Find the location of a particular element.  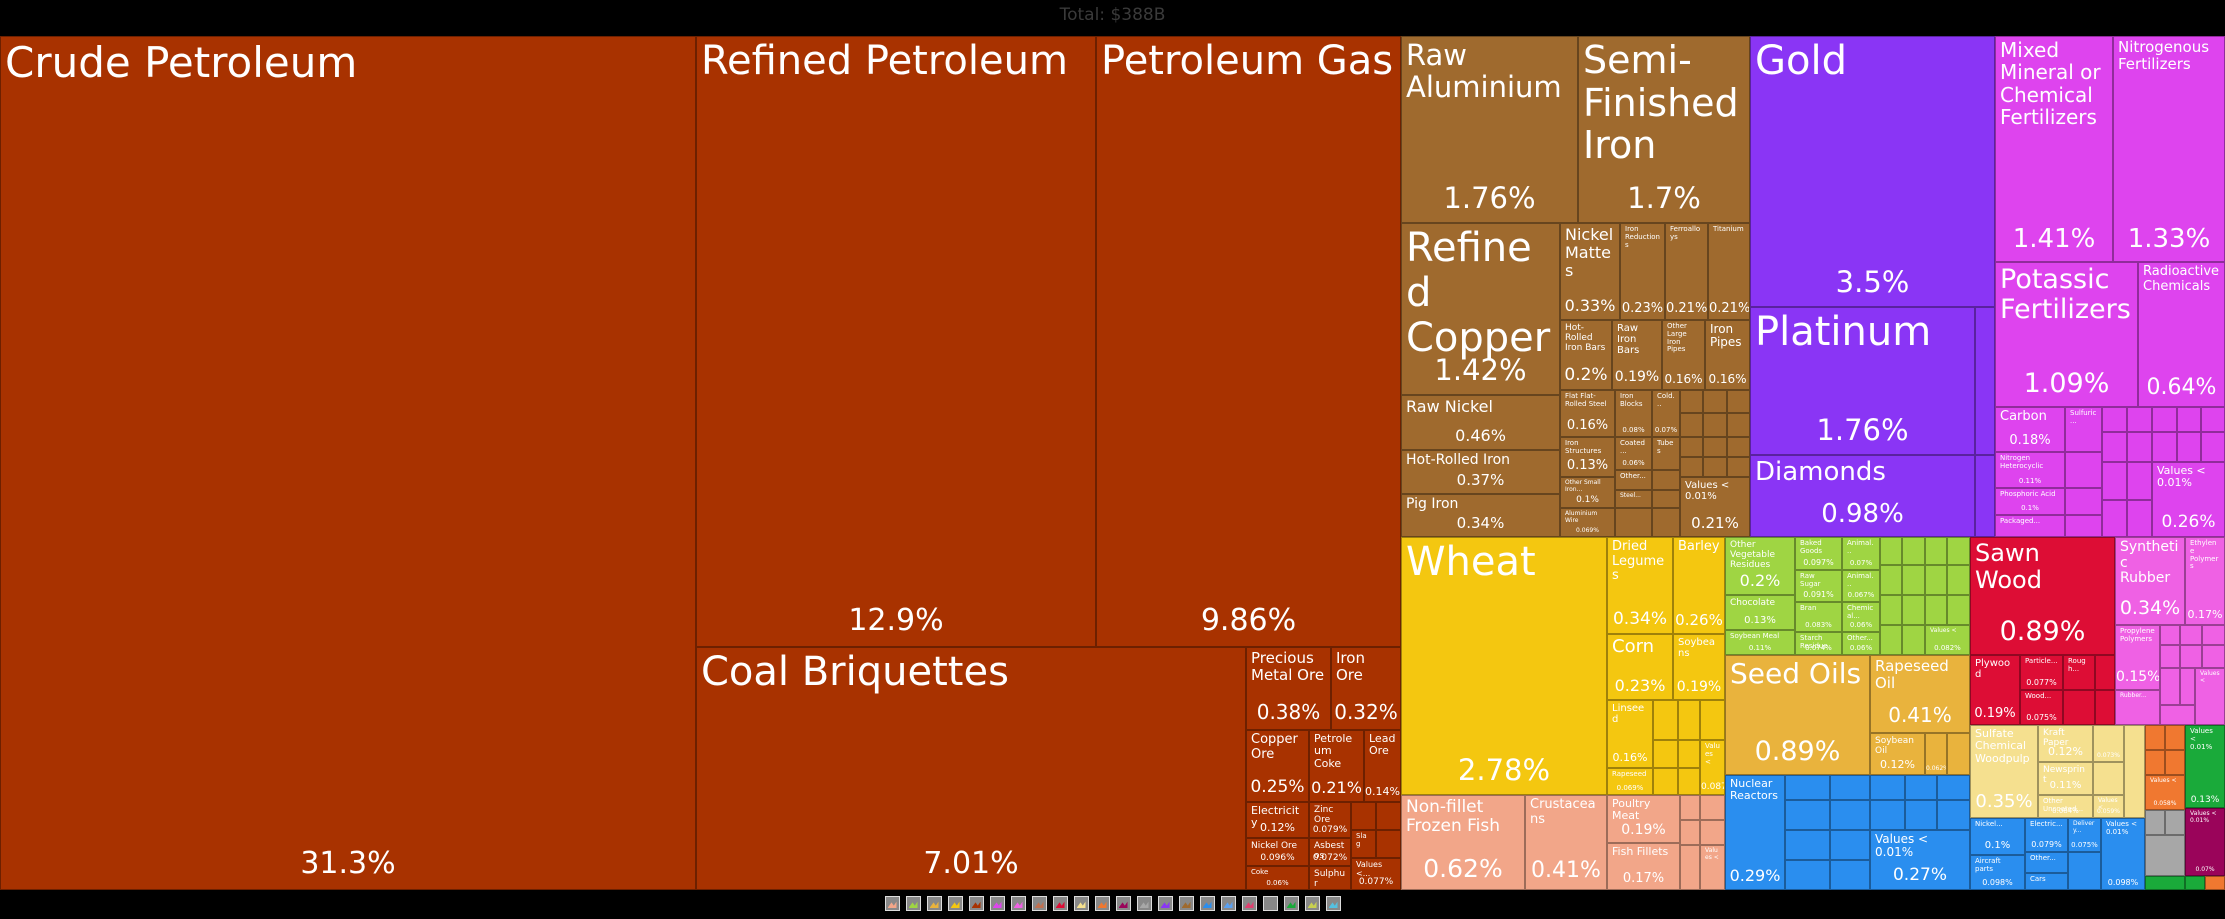

foodstuff-icon is located at coordinates (955, 903).